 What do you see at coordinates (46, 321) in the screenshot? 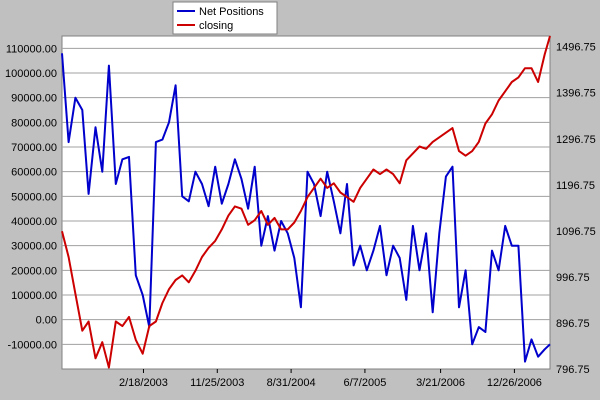
I see `left-tick-label: 0.00` at bounding box center [46, 321].